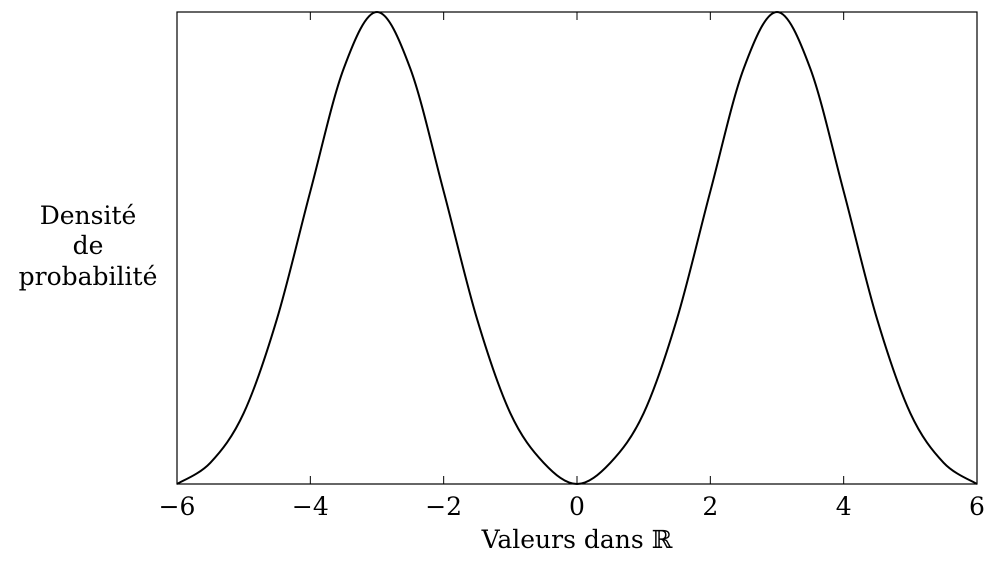 This screenshot has height=562, width=989. Describe the element at coordinates (844, 506) in the screenshot. I see `x-tick-label: 4` at that location.